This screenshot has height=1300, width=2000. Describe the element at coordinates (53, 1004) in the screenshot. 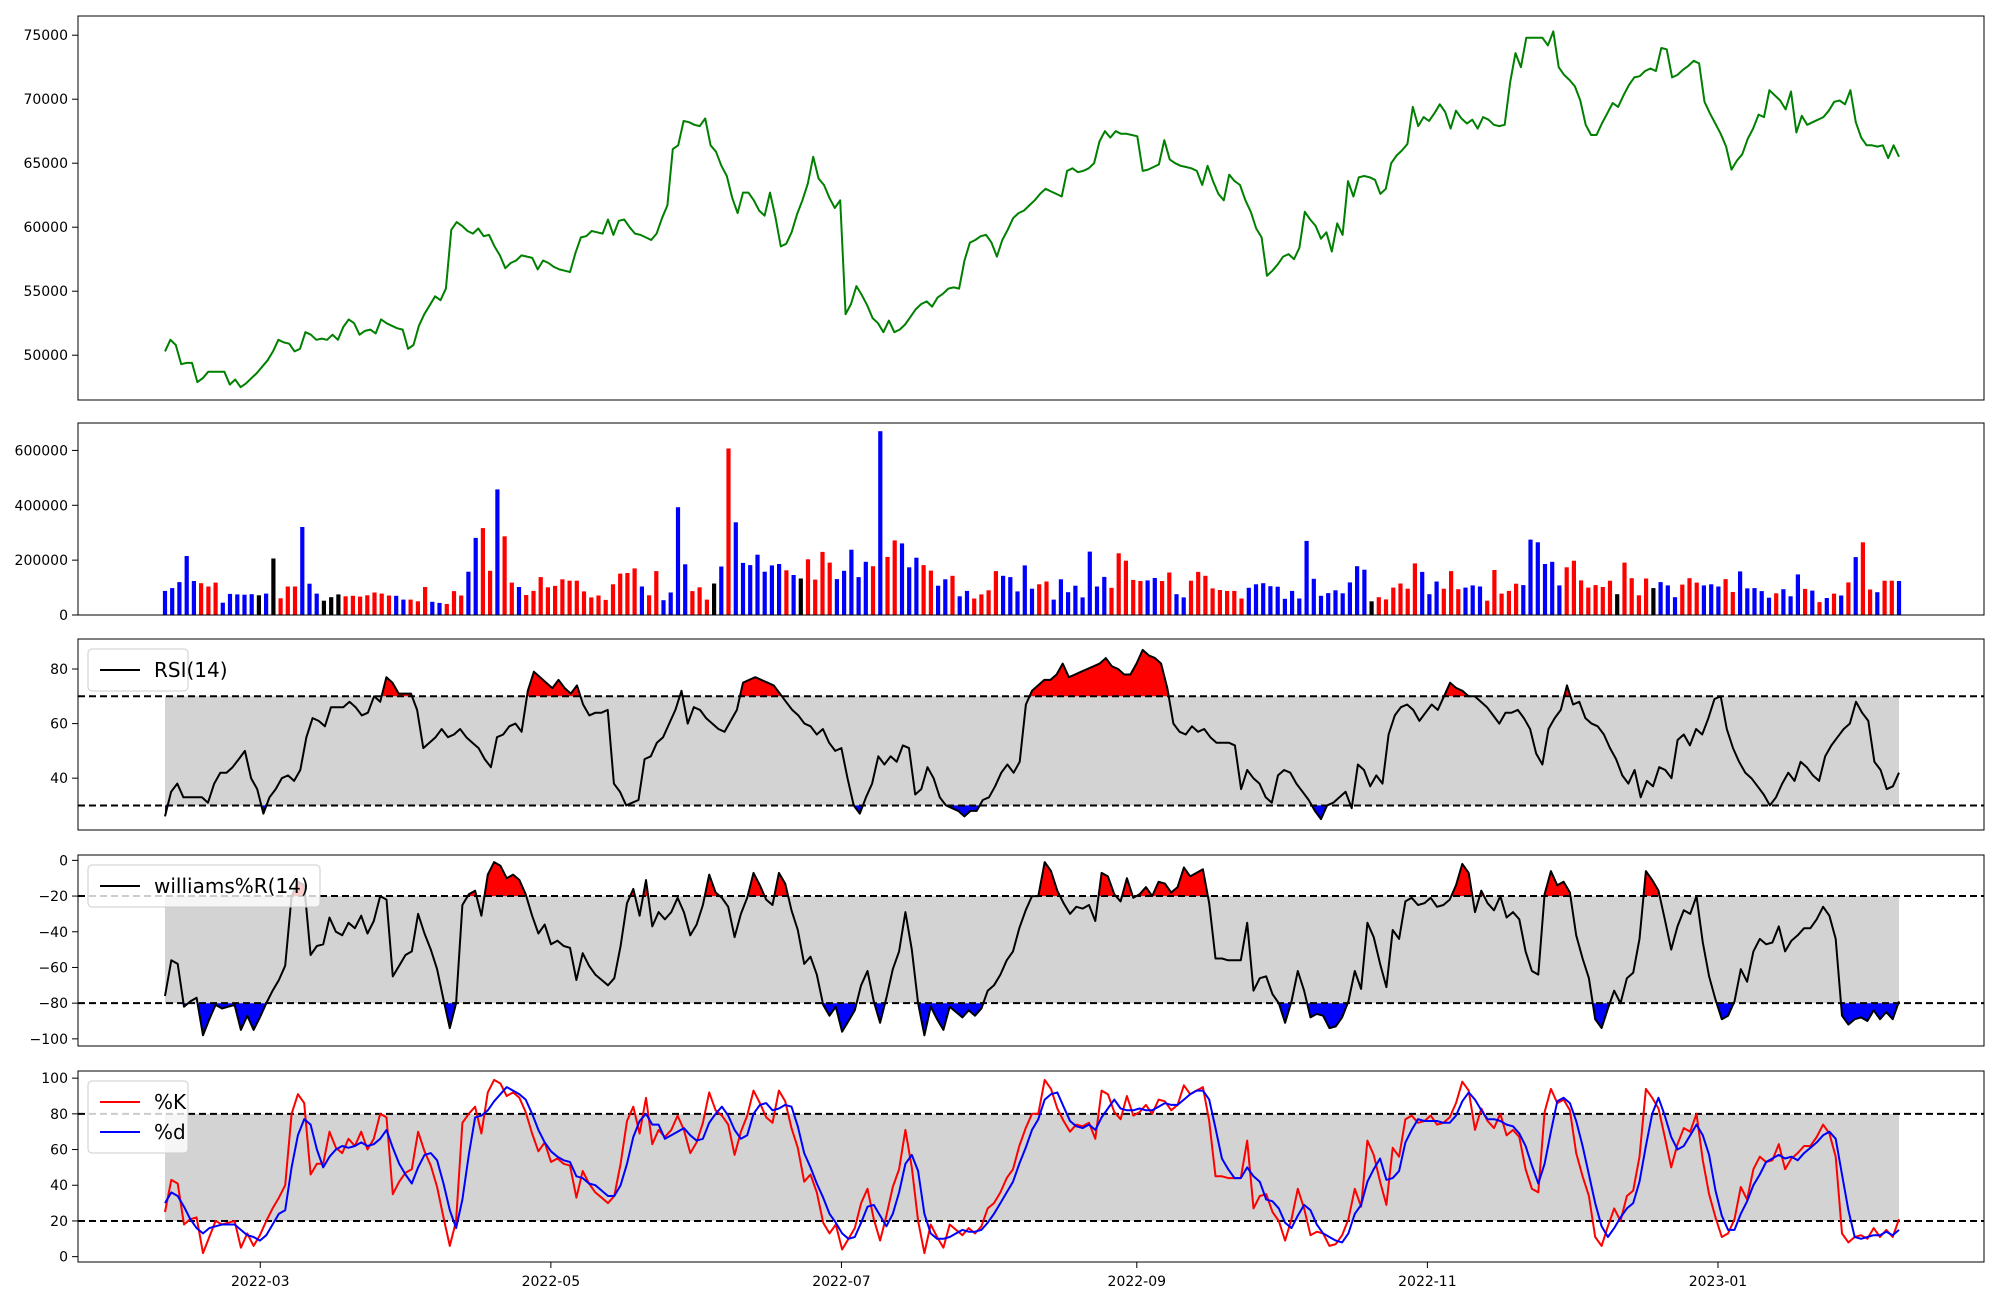

I see `williams-ytick-label: −80` at that location.